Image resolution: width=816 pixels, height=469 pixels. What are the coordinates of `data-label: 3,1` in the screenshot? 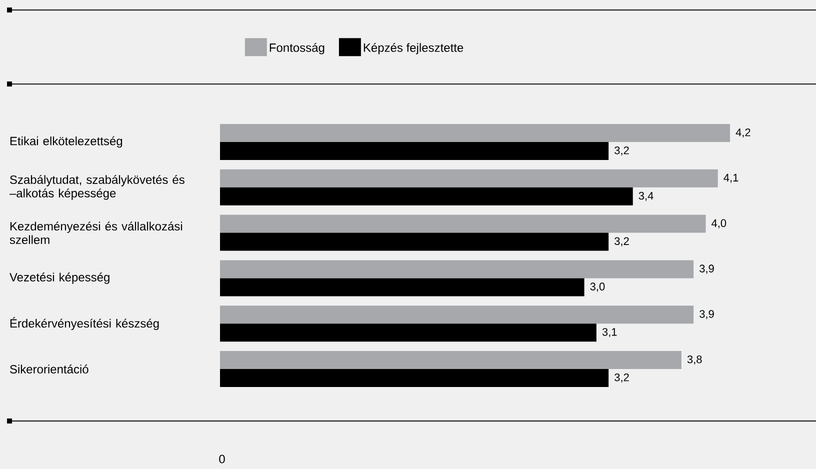 It's located at (609, 333).